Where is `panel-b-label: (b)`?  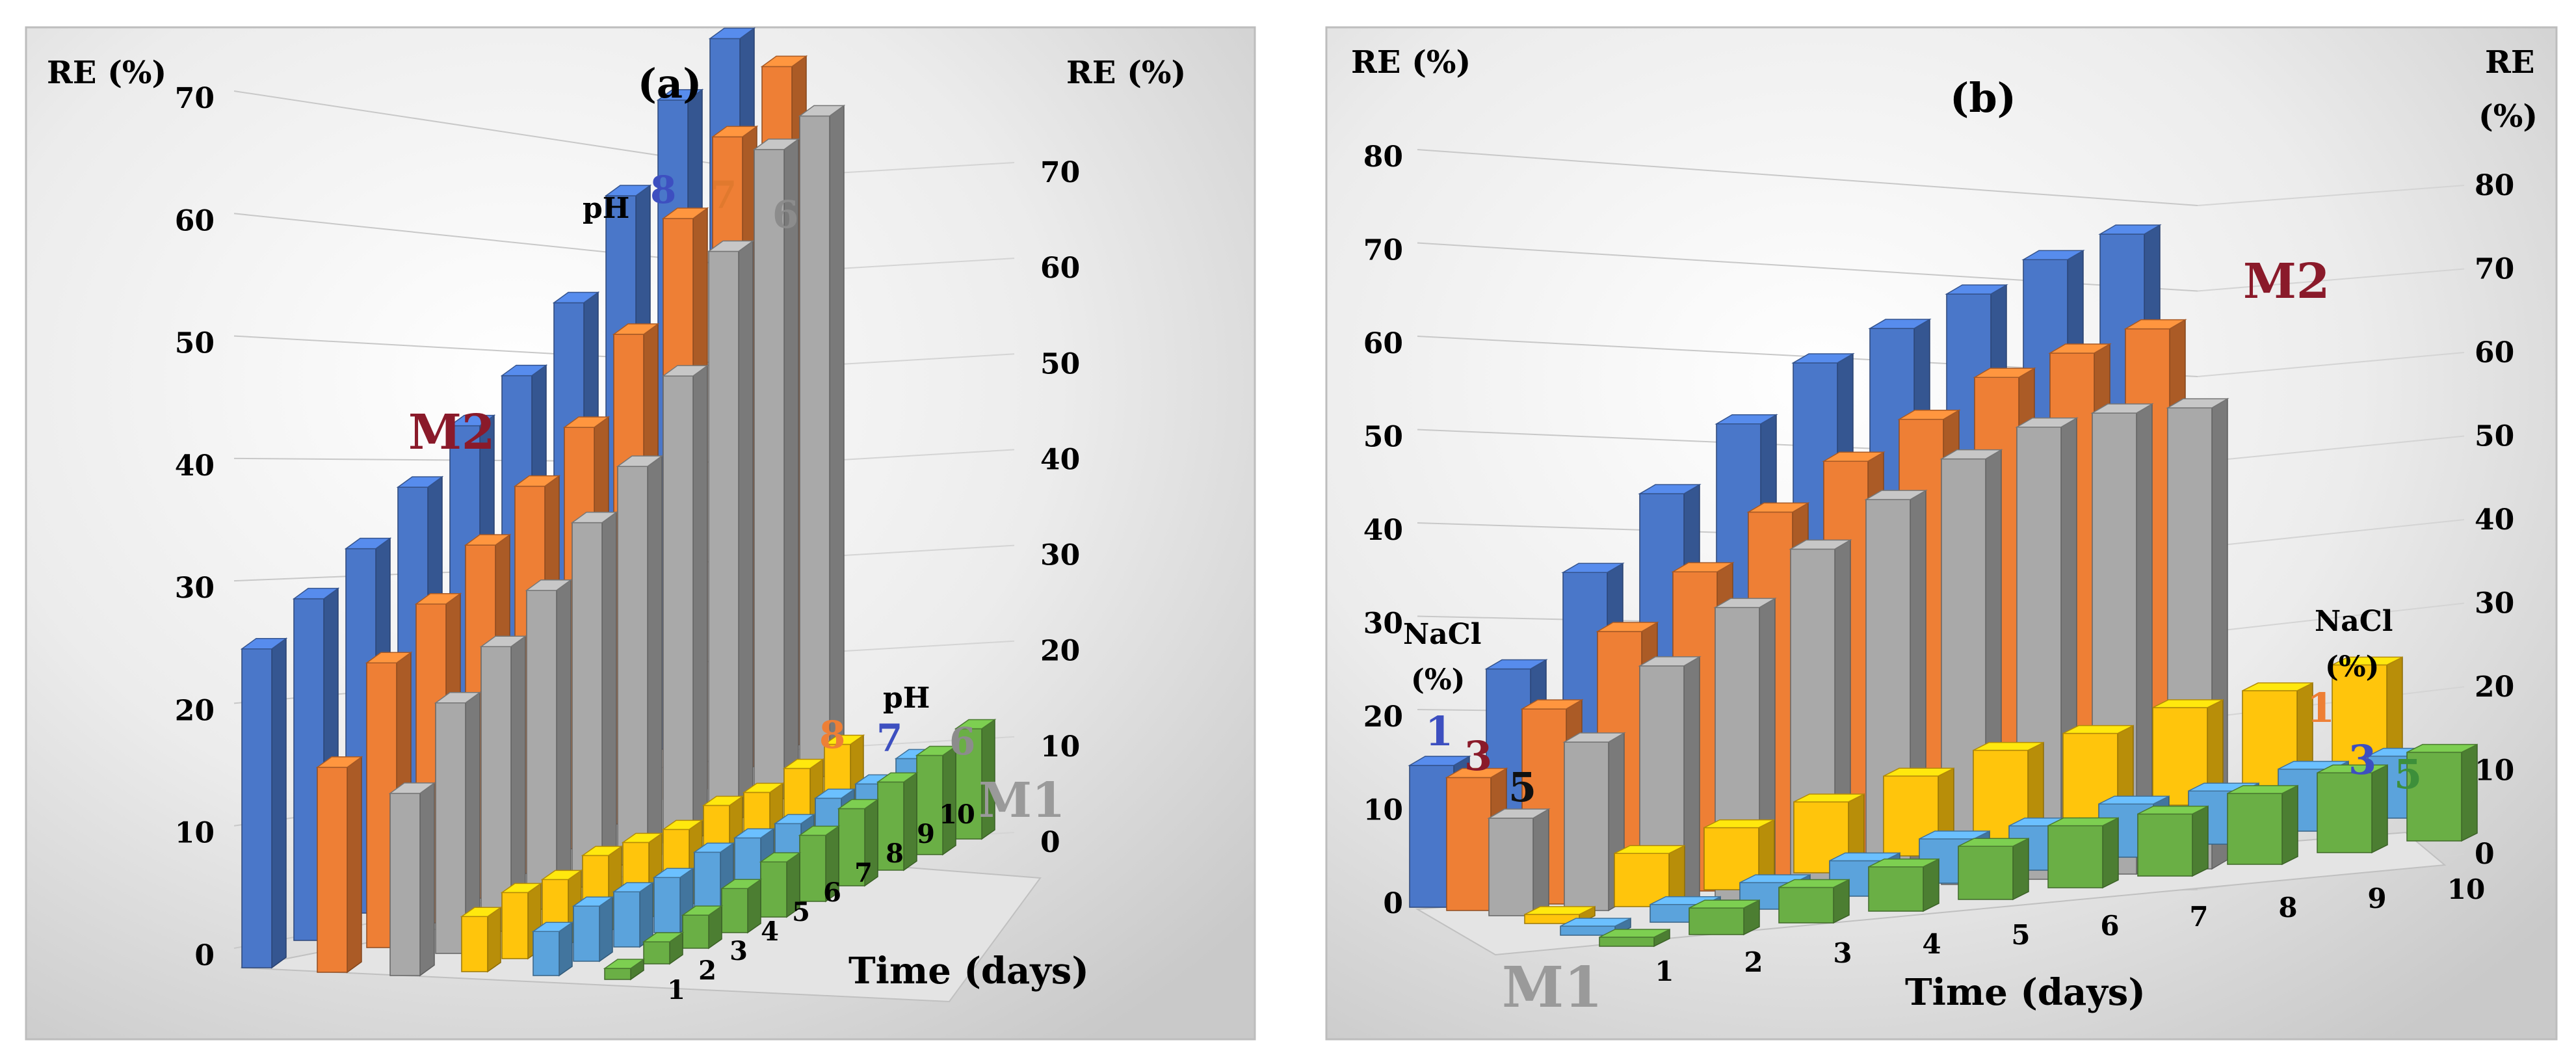
panel-b-label: (b) is located at coordinates (1983, 98).